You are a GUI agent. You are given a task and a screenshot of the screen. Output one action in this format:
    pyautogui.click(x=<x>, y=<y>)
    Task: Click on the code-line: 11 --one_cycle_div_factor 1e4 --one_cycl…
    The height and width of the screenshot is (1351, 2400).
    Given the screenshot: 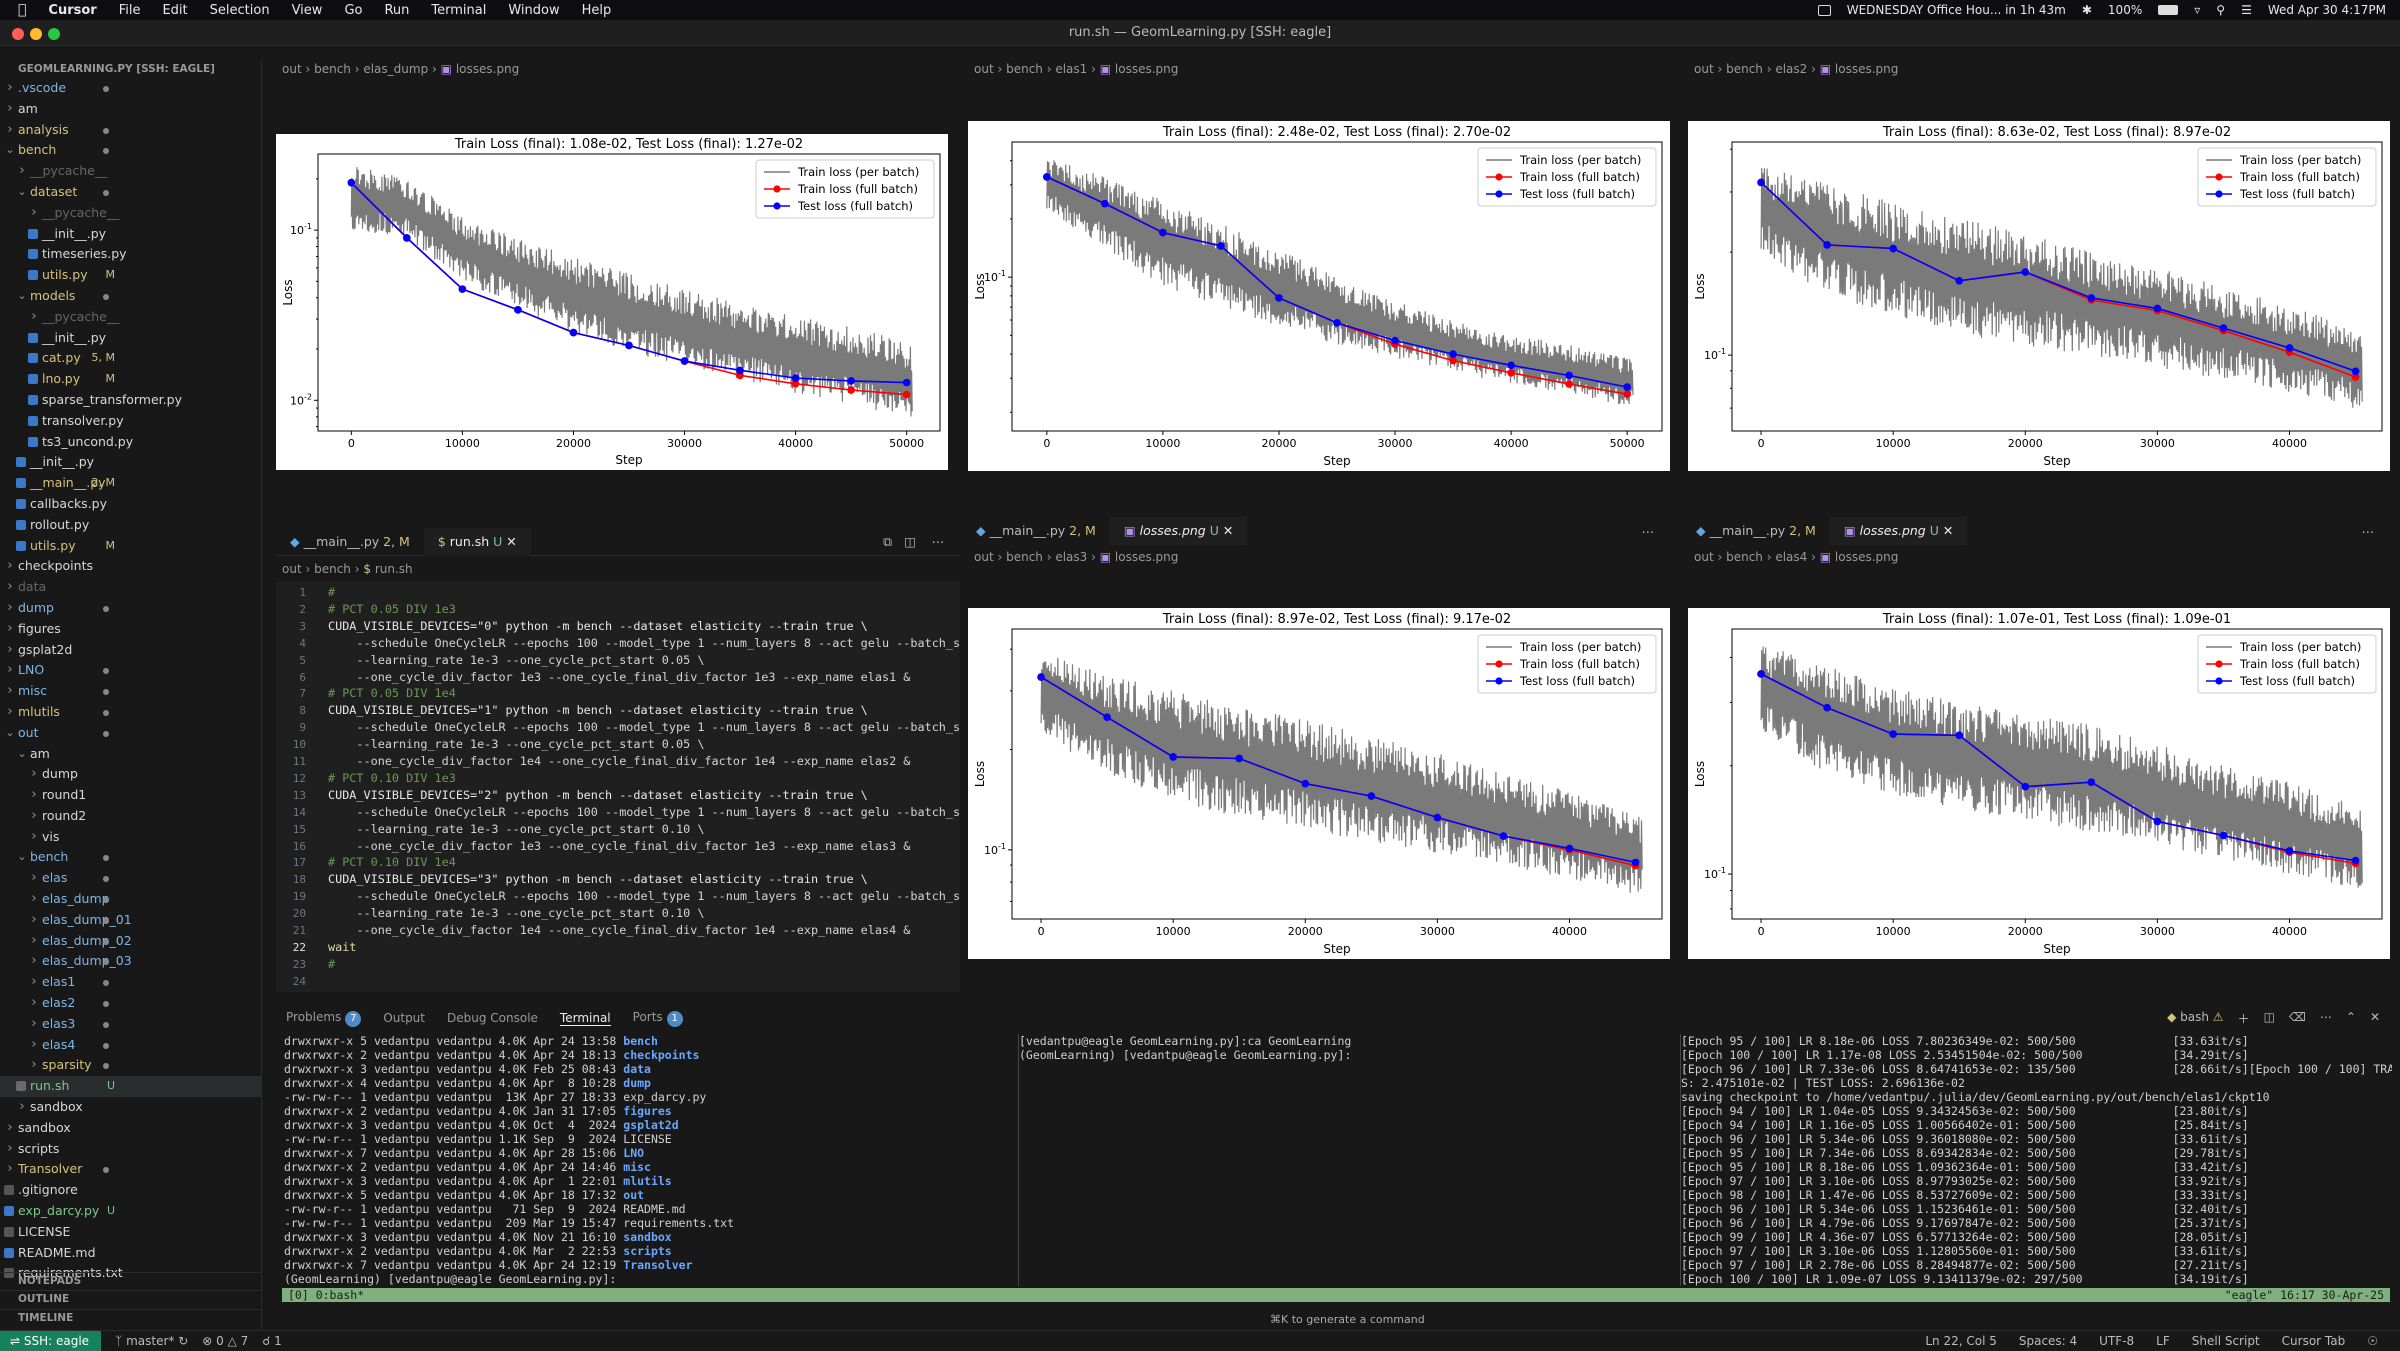 What is the action you would take?
    pyautogui.click(x=618, y=761)
    